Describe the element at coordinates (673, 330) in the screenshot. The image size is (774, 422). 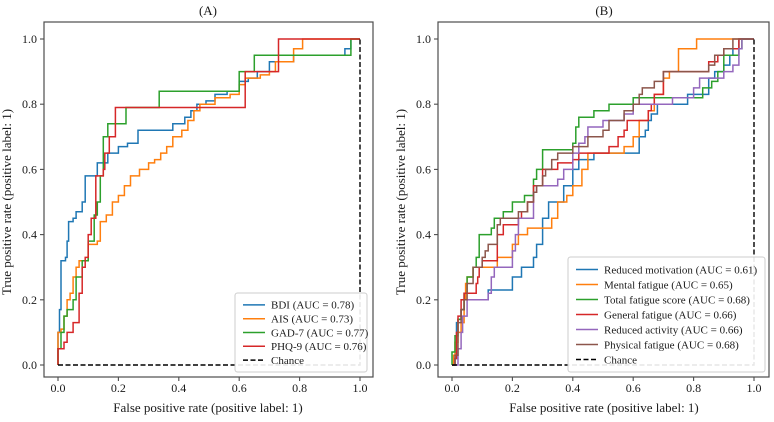
I see `legend-label: Reduced activity (AUC = 0.66)` at that location.